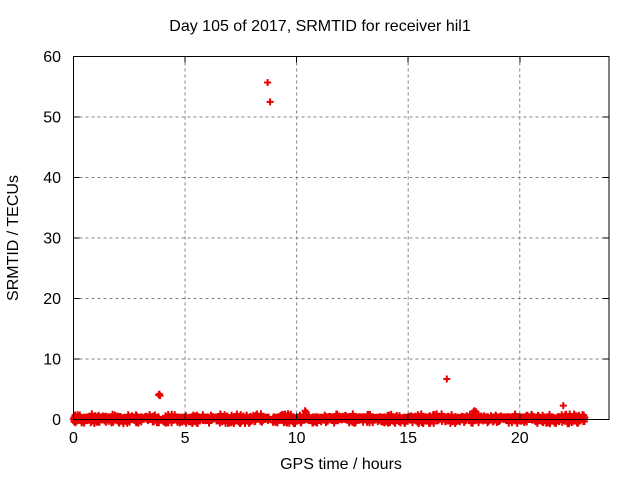 The width and height of the screenshot is (640, 480). Describe the element at coordinates (408, 438) in the screenshot. I see `x-tick-label: 15` at that location.